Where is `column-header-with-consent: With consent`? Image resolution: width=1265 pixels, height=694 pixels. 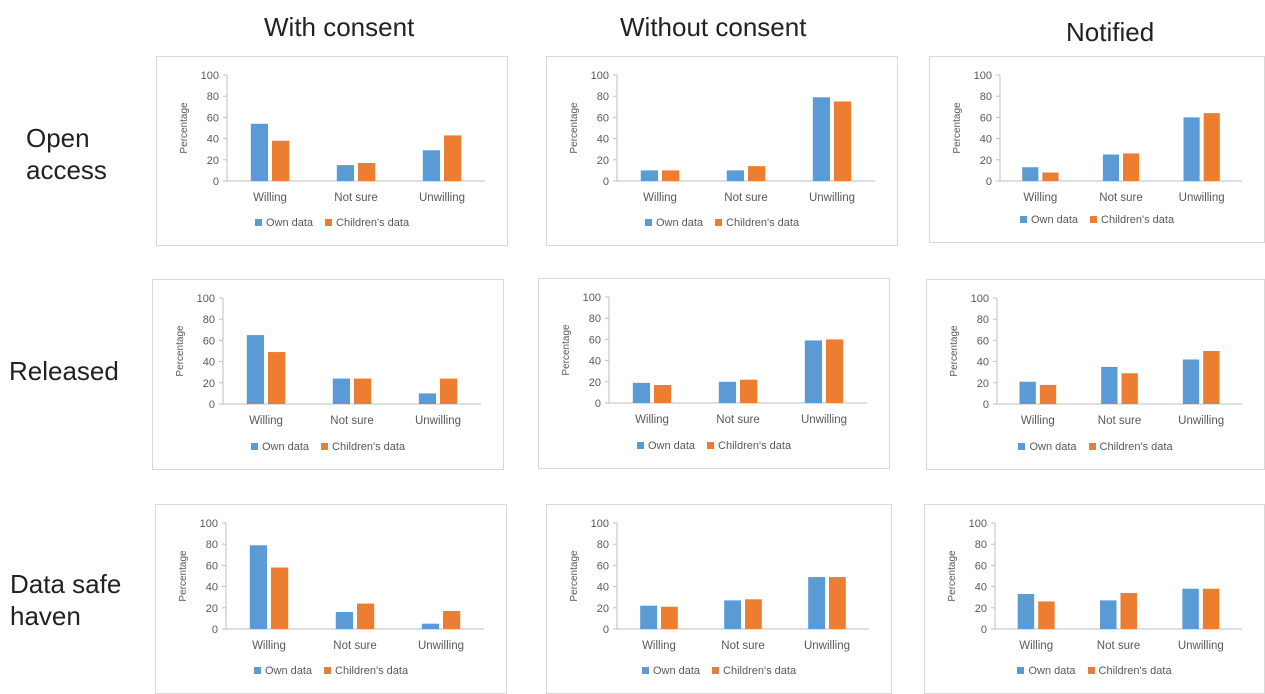 column-header-with-consent: With consent is located at coordinates (339, 27).